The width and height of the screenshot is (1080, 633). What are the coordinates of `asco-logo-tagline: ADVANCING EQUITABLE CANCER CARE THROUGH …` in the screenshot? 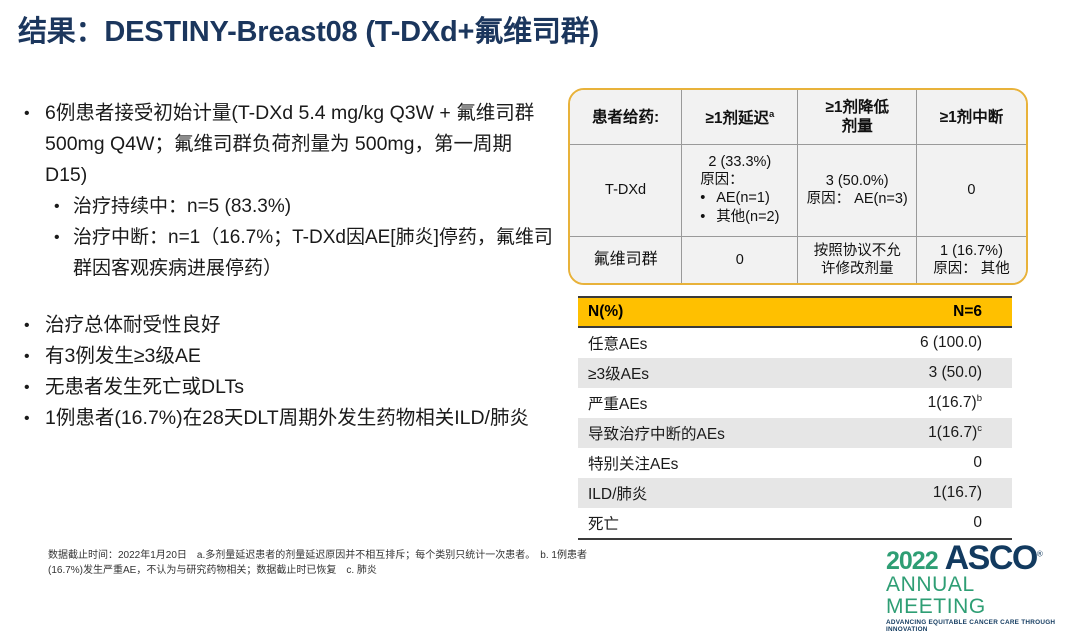 It's located at (971, 626).